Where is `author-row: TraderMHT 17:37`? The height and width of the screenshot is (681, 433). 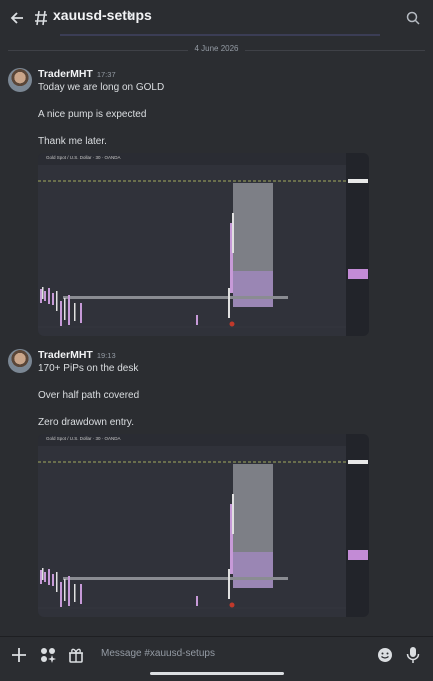
author-row: TraderMHT 17:37 is located at coordinates (77, 74).